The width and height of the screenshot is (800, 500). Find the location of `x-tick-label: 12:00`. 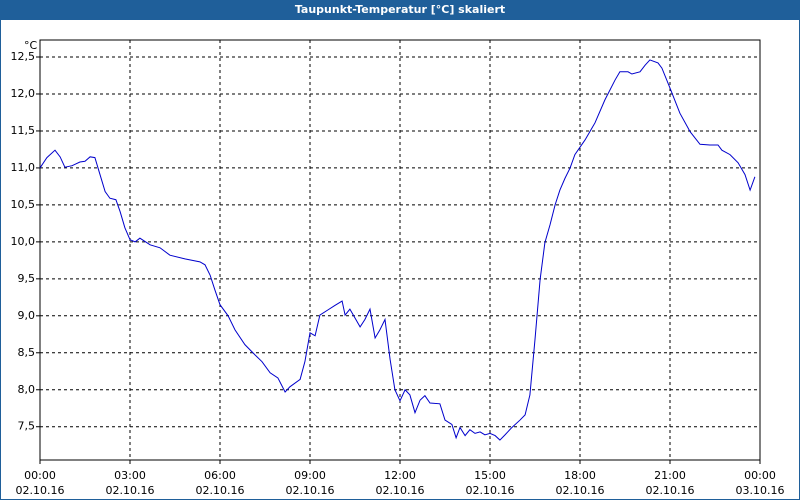

x-tick-label: 12:00 is located at coordinates (400, 475).